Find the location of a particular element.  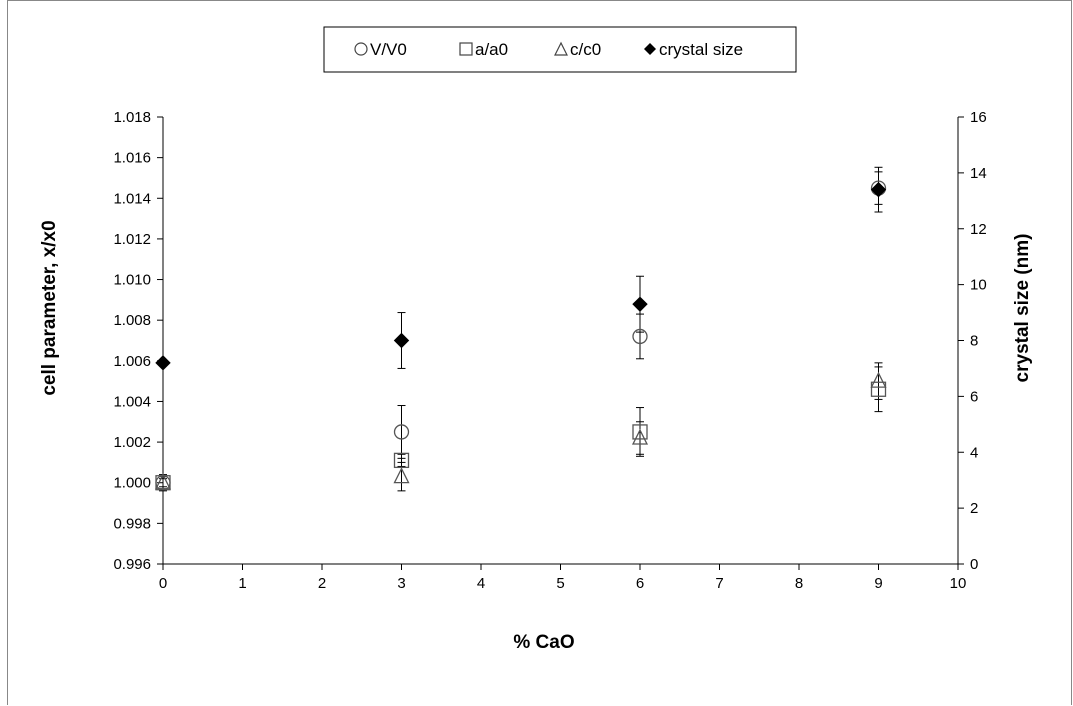

y-axis-title: cell parameter, x/x0 is located at coordinates (49, 307).